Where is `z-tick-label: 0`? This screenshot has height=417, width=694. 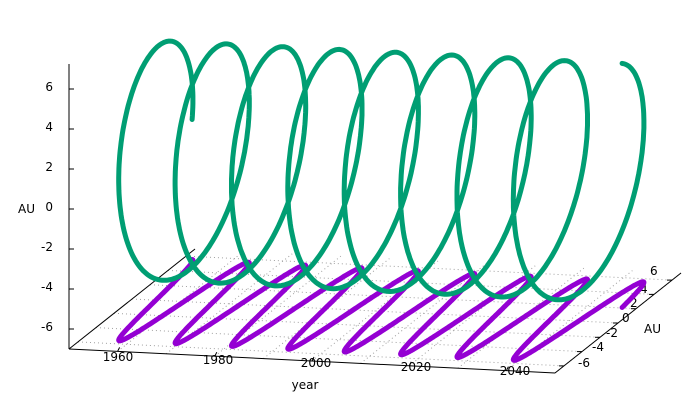 z-tick-label: 0 is located at coordinates (49, 207).